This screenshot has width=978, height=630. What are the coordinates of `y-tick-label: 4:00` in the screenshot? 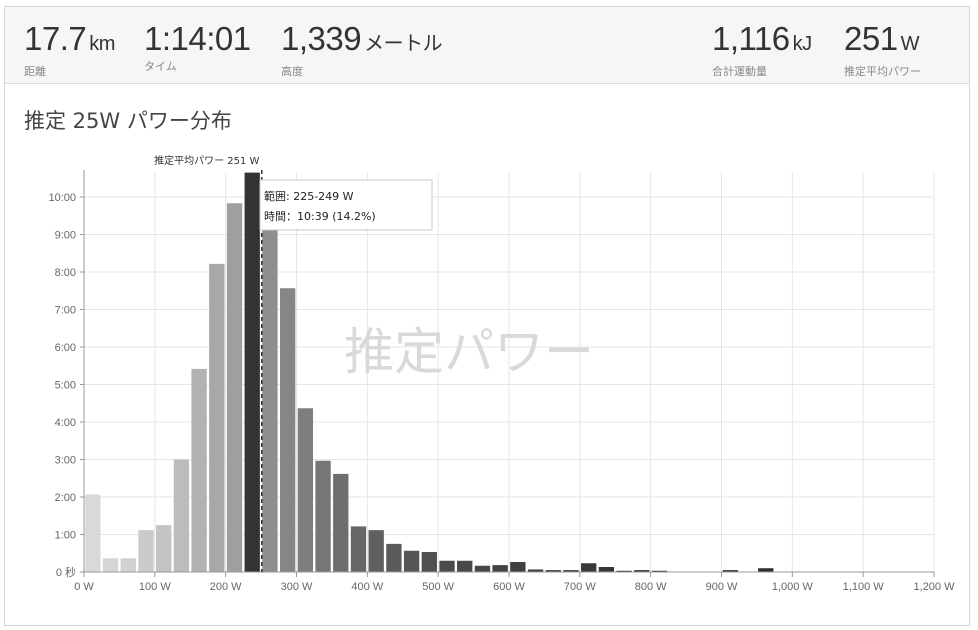 It's located at (65, 423).